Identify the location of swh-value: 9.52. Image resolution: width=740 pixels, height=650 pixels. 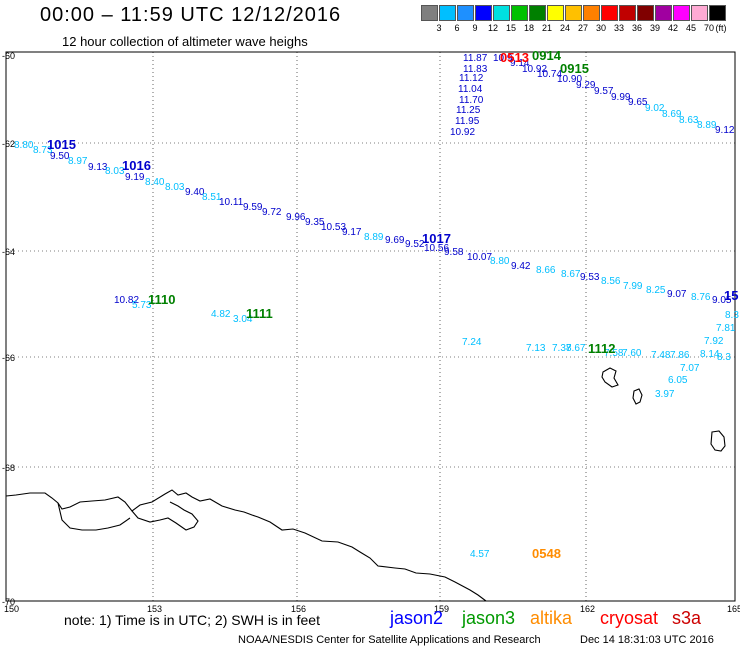
(415, 244).